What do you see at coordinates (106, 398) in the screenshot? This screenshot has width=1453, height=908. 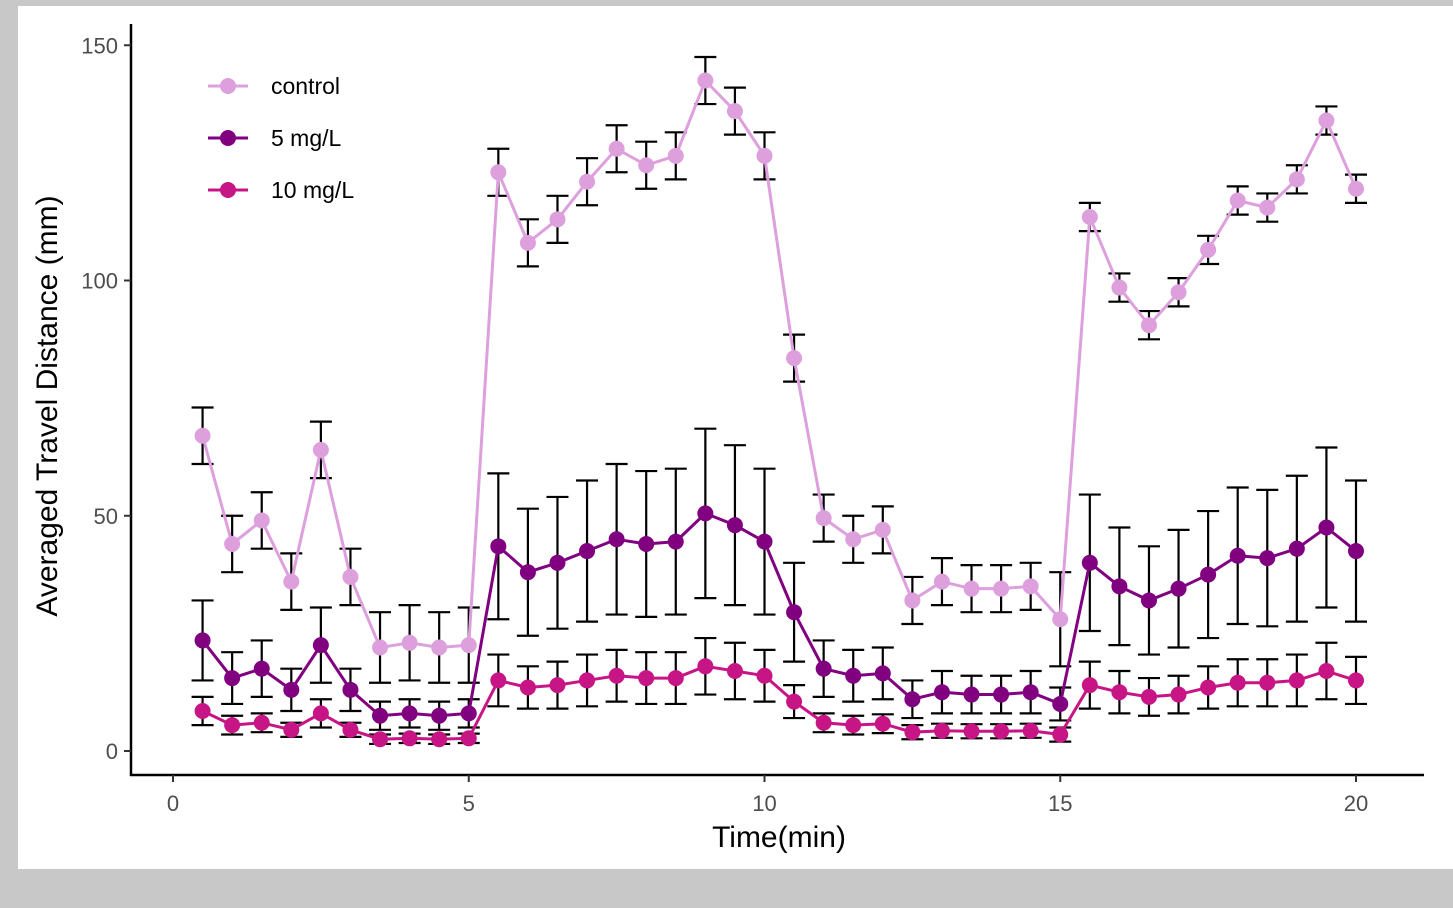 I see `y-ticks: 0 50 100 150` at bounding box center [106, 398].